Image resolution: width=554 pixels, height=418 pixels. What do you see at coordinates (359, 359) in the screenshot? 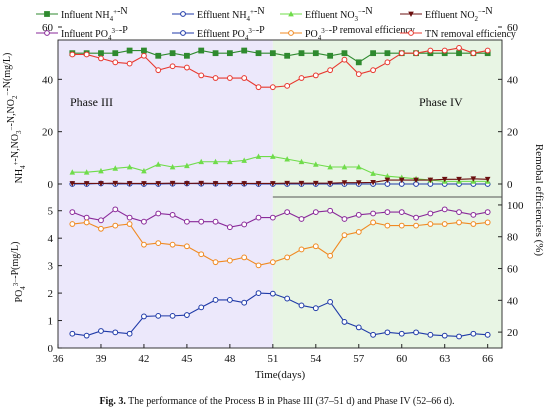
I see `x-tick-label: 57` at bounding box center [359, 359].